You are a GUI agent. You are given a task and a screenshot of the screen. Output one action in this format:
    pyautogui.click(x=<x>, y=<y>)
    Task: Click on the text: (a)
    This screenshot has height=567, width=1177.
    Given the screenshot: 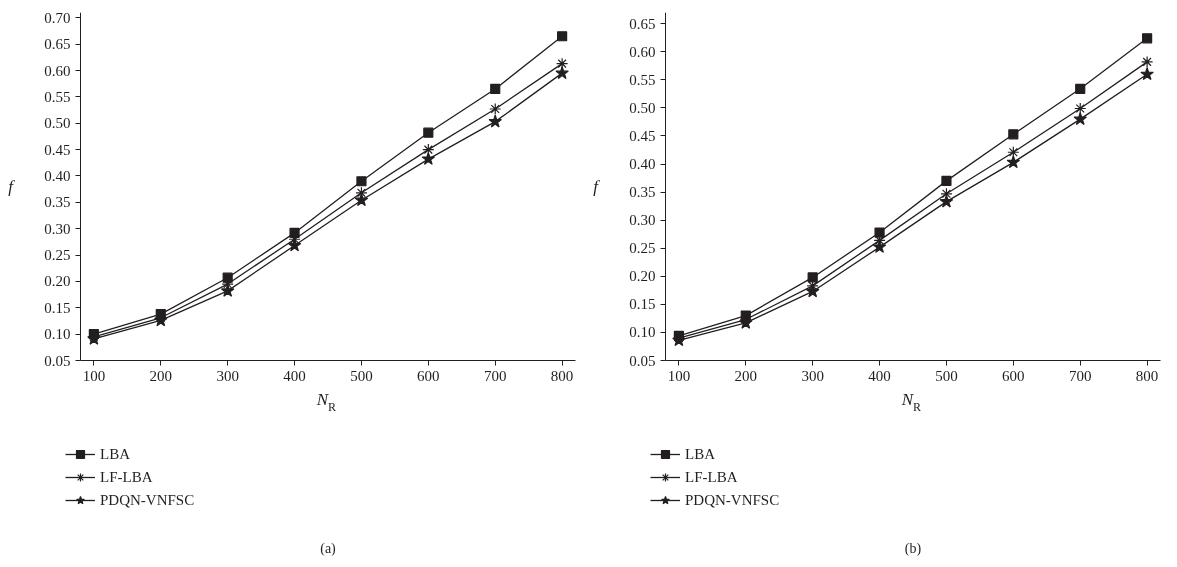 What is the action you would take?
    pyautogui.click(x=328, y=548)
    